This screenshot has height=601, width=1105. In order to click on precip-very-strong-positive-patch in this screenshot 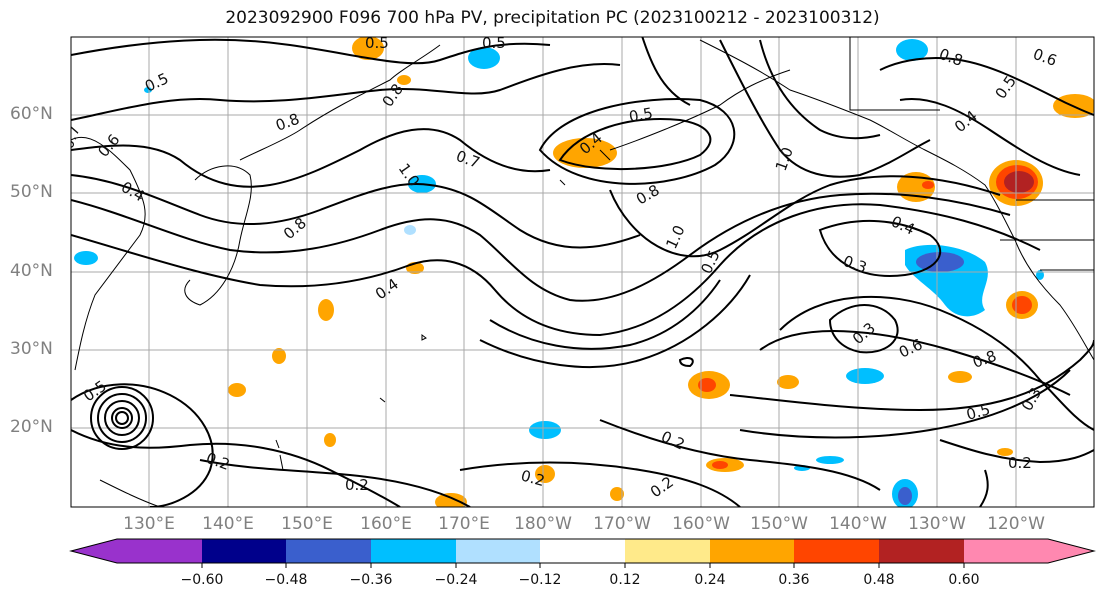, I will do `click(1019, 182)`.